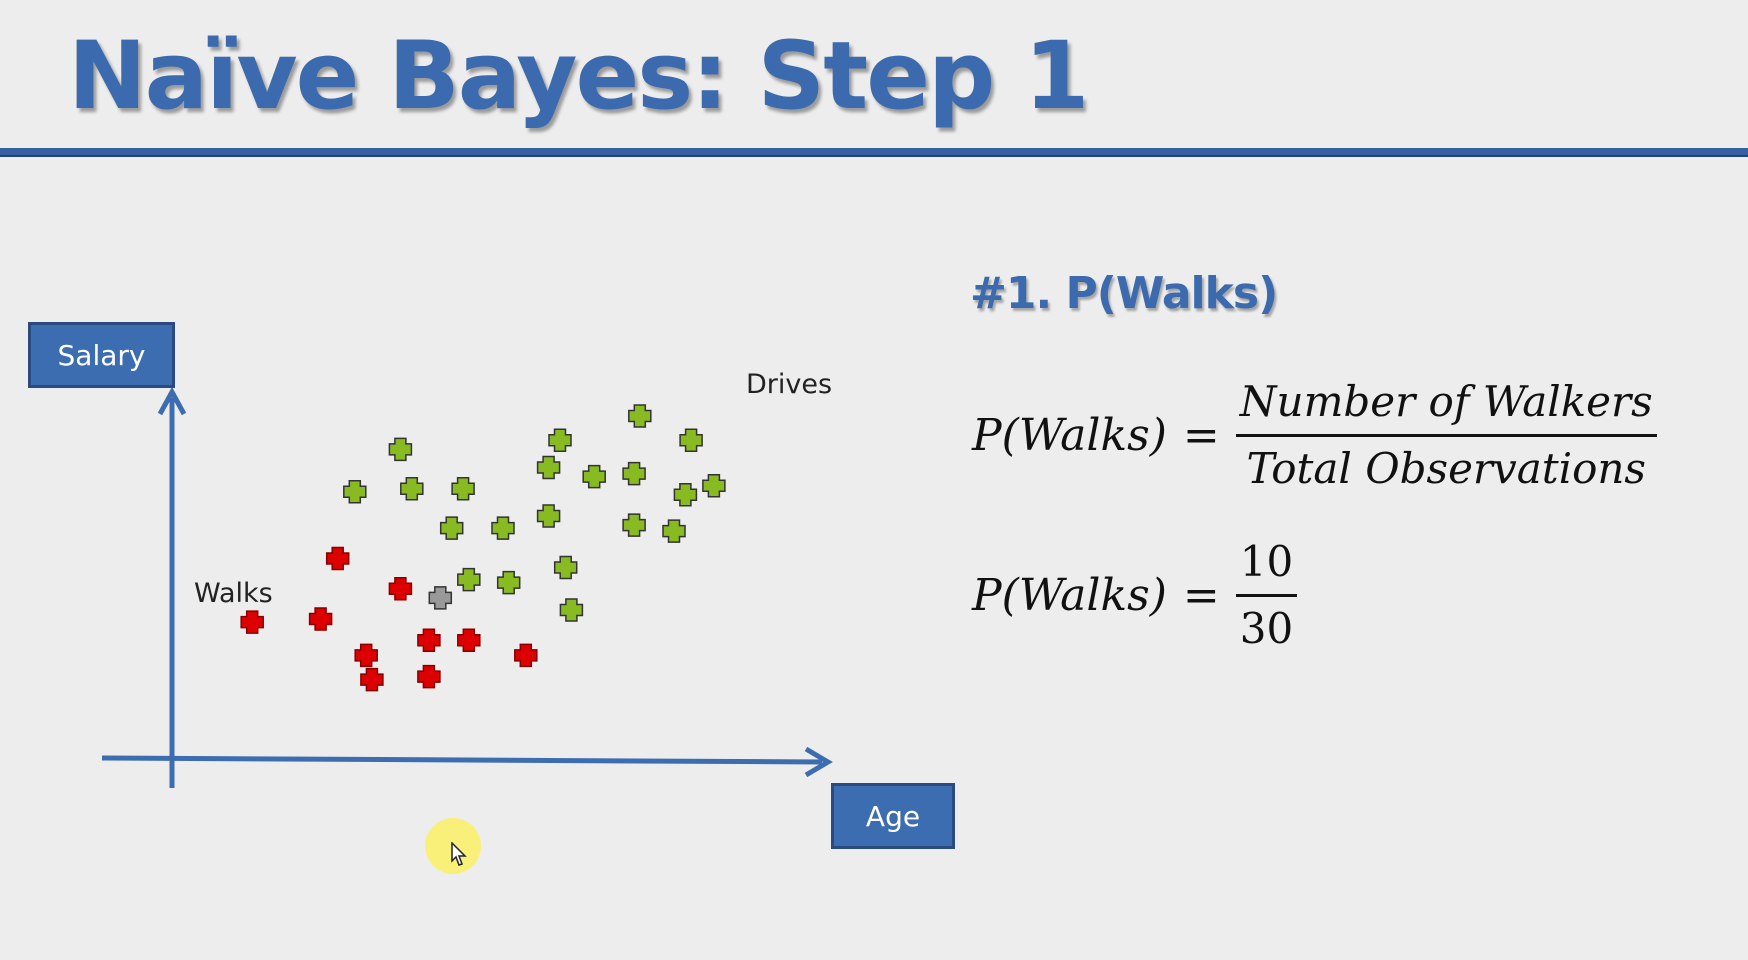  I want to click on mouse-cursor-icon, so click(459, 854).